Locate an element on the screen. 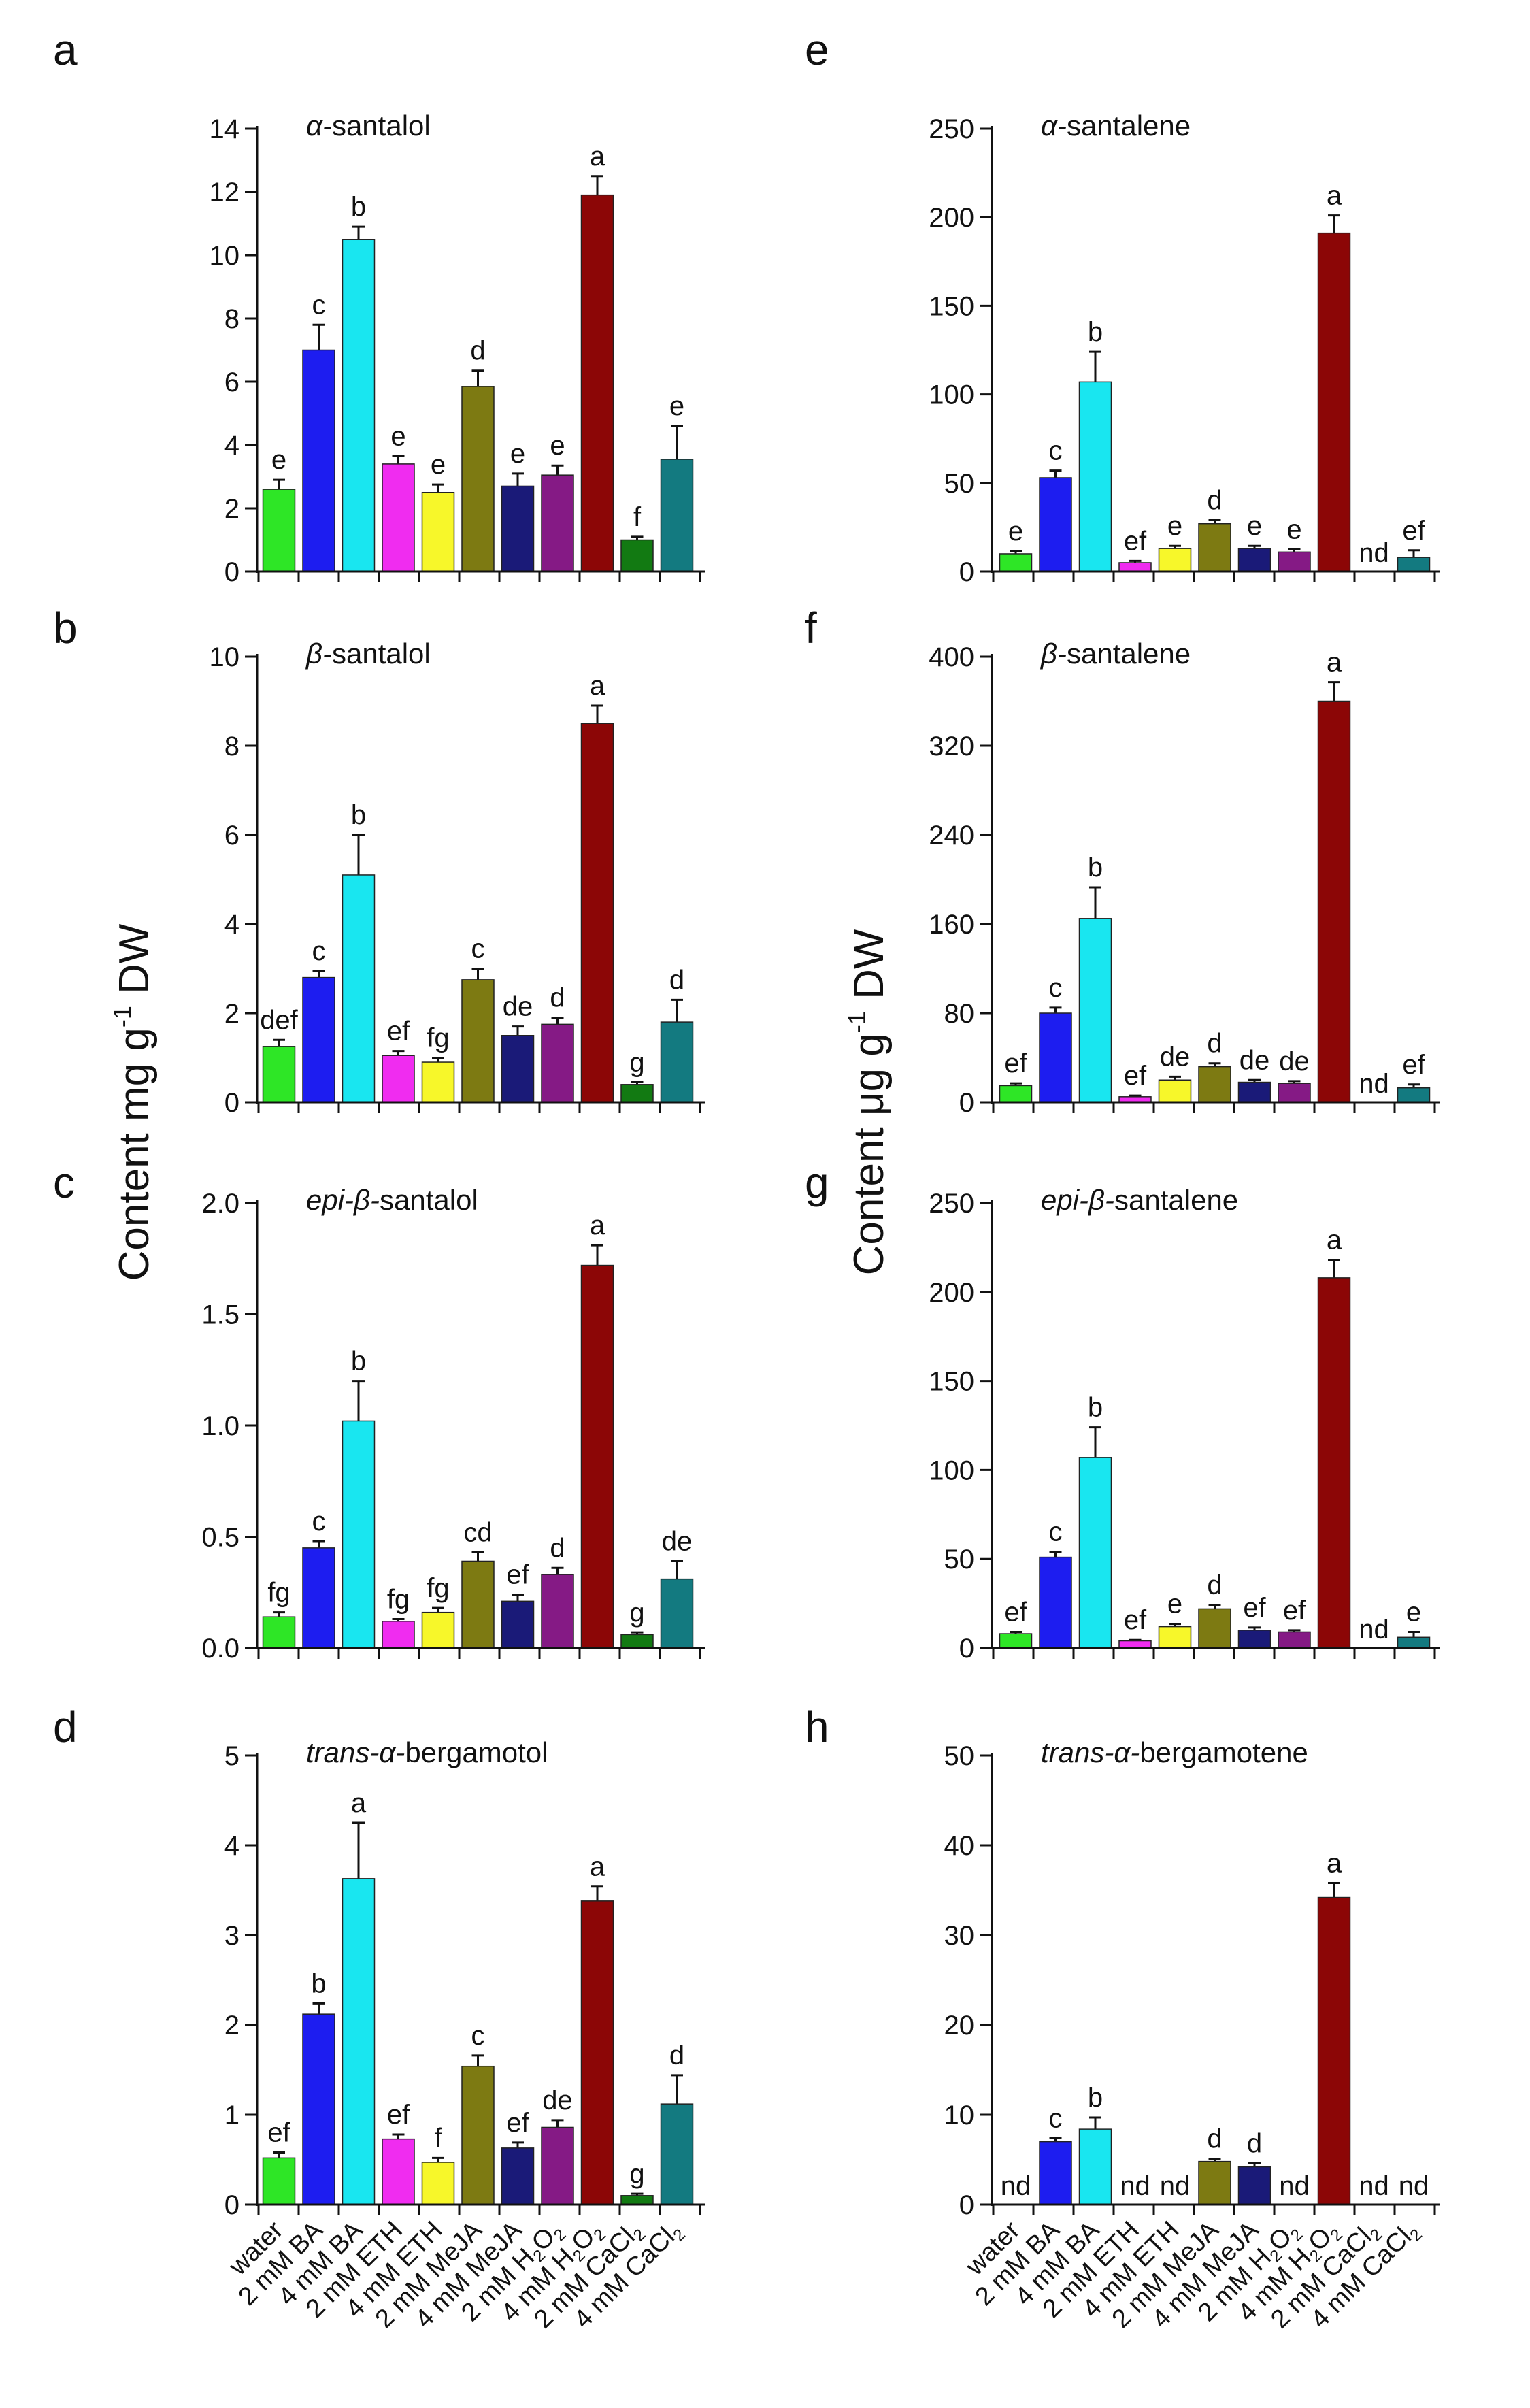 Image resolution: width=1530 pixels, height=2408 pixels. y-tick-label: 20 is located at coordinates (959, 2026).